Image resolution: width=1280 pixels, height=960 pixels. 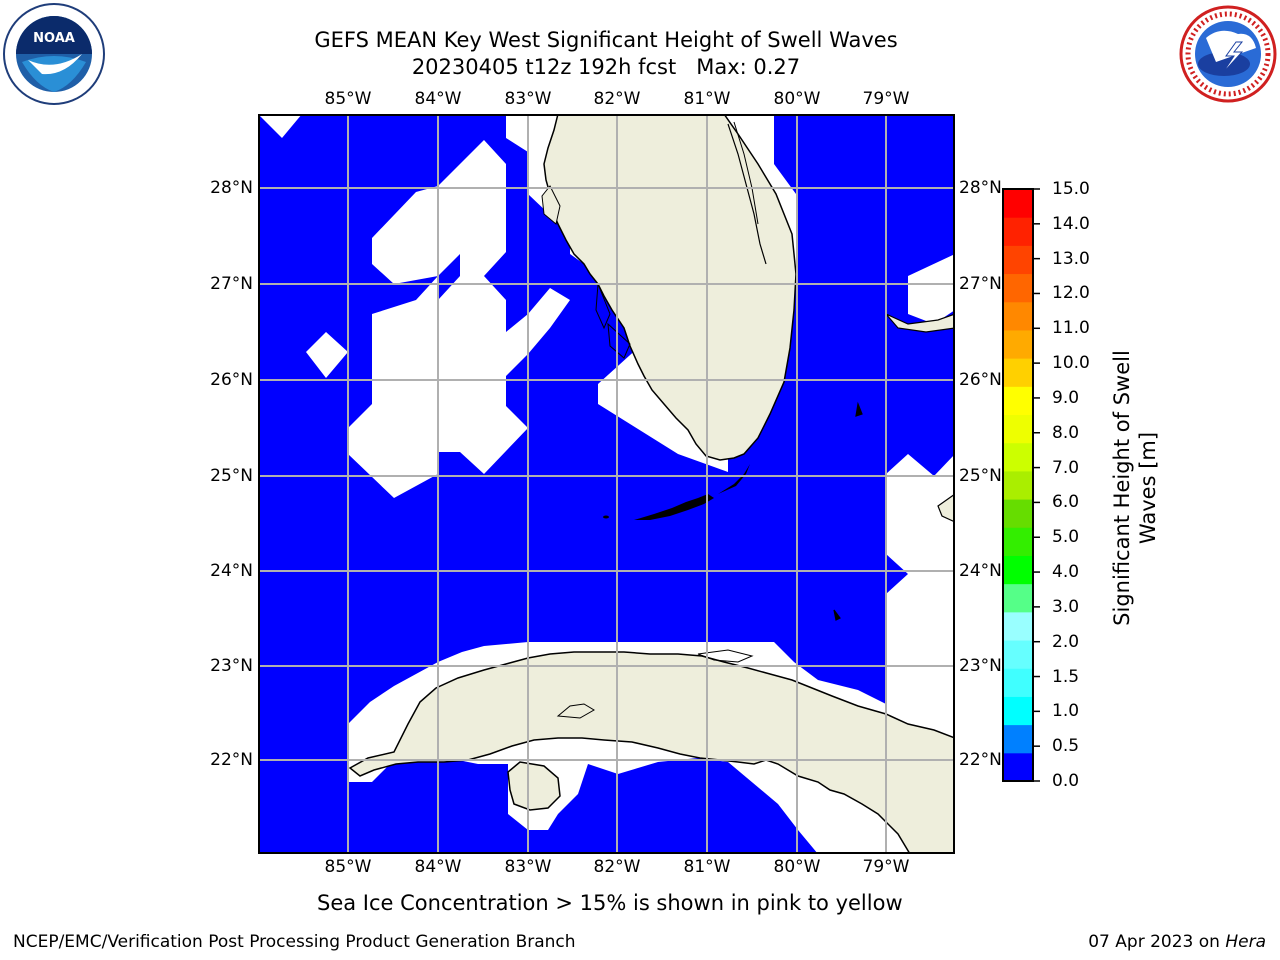 What do you see at coordinates (231, 760) in the screenshot?
I see `lat-tick-left: 22°N` at bounding box center [231, 760].